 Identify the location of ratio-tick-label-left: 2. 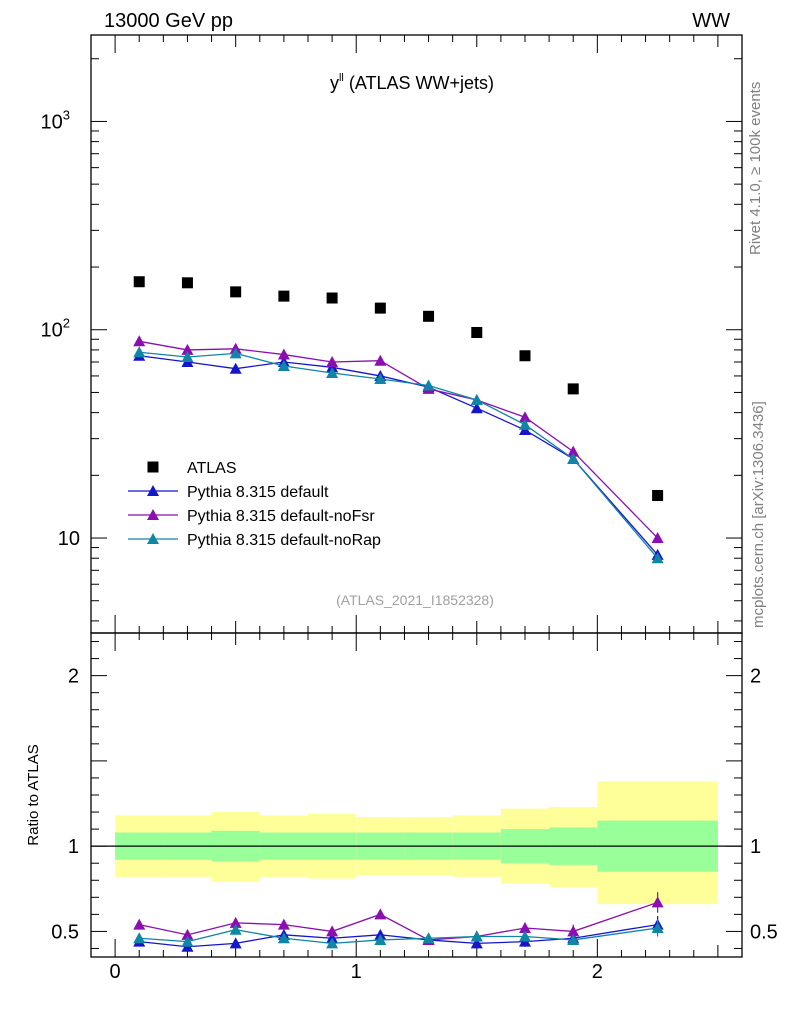
(73, 677).